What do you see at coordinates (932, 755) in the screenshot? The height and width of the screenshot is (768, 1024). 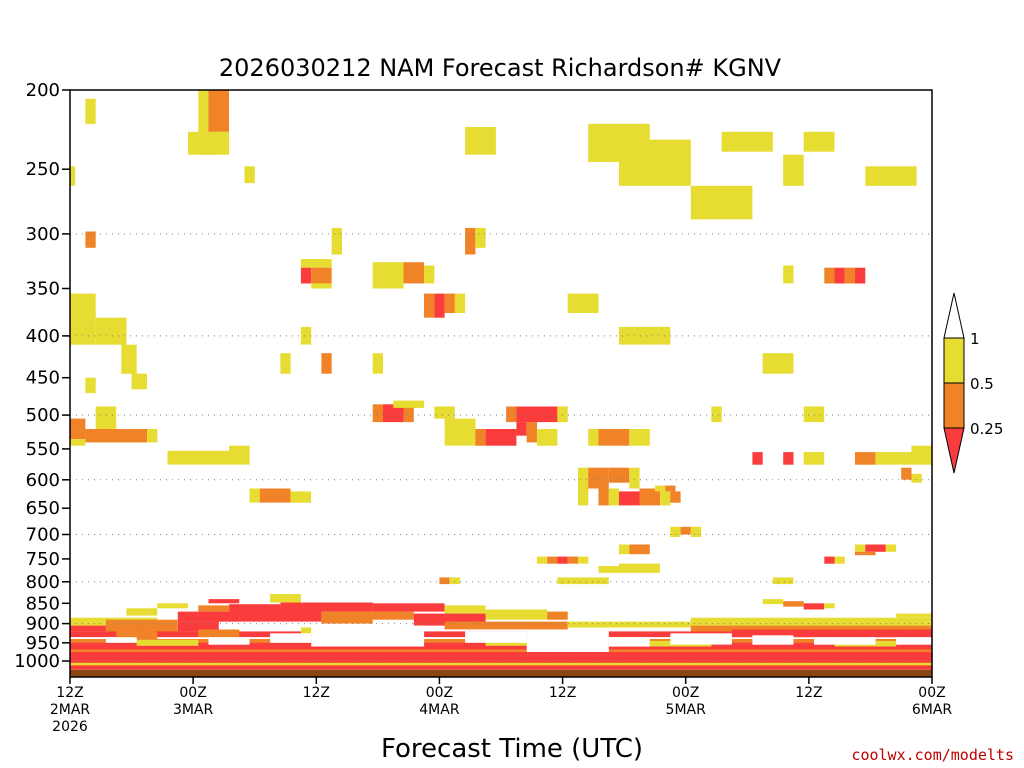 I see `credit-link: coolwx.com/modelts` at bounding box center [932, 755].